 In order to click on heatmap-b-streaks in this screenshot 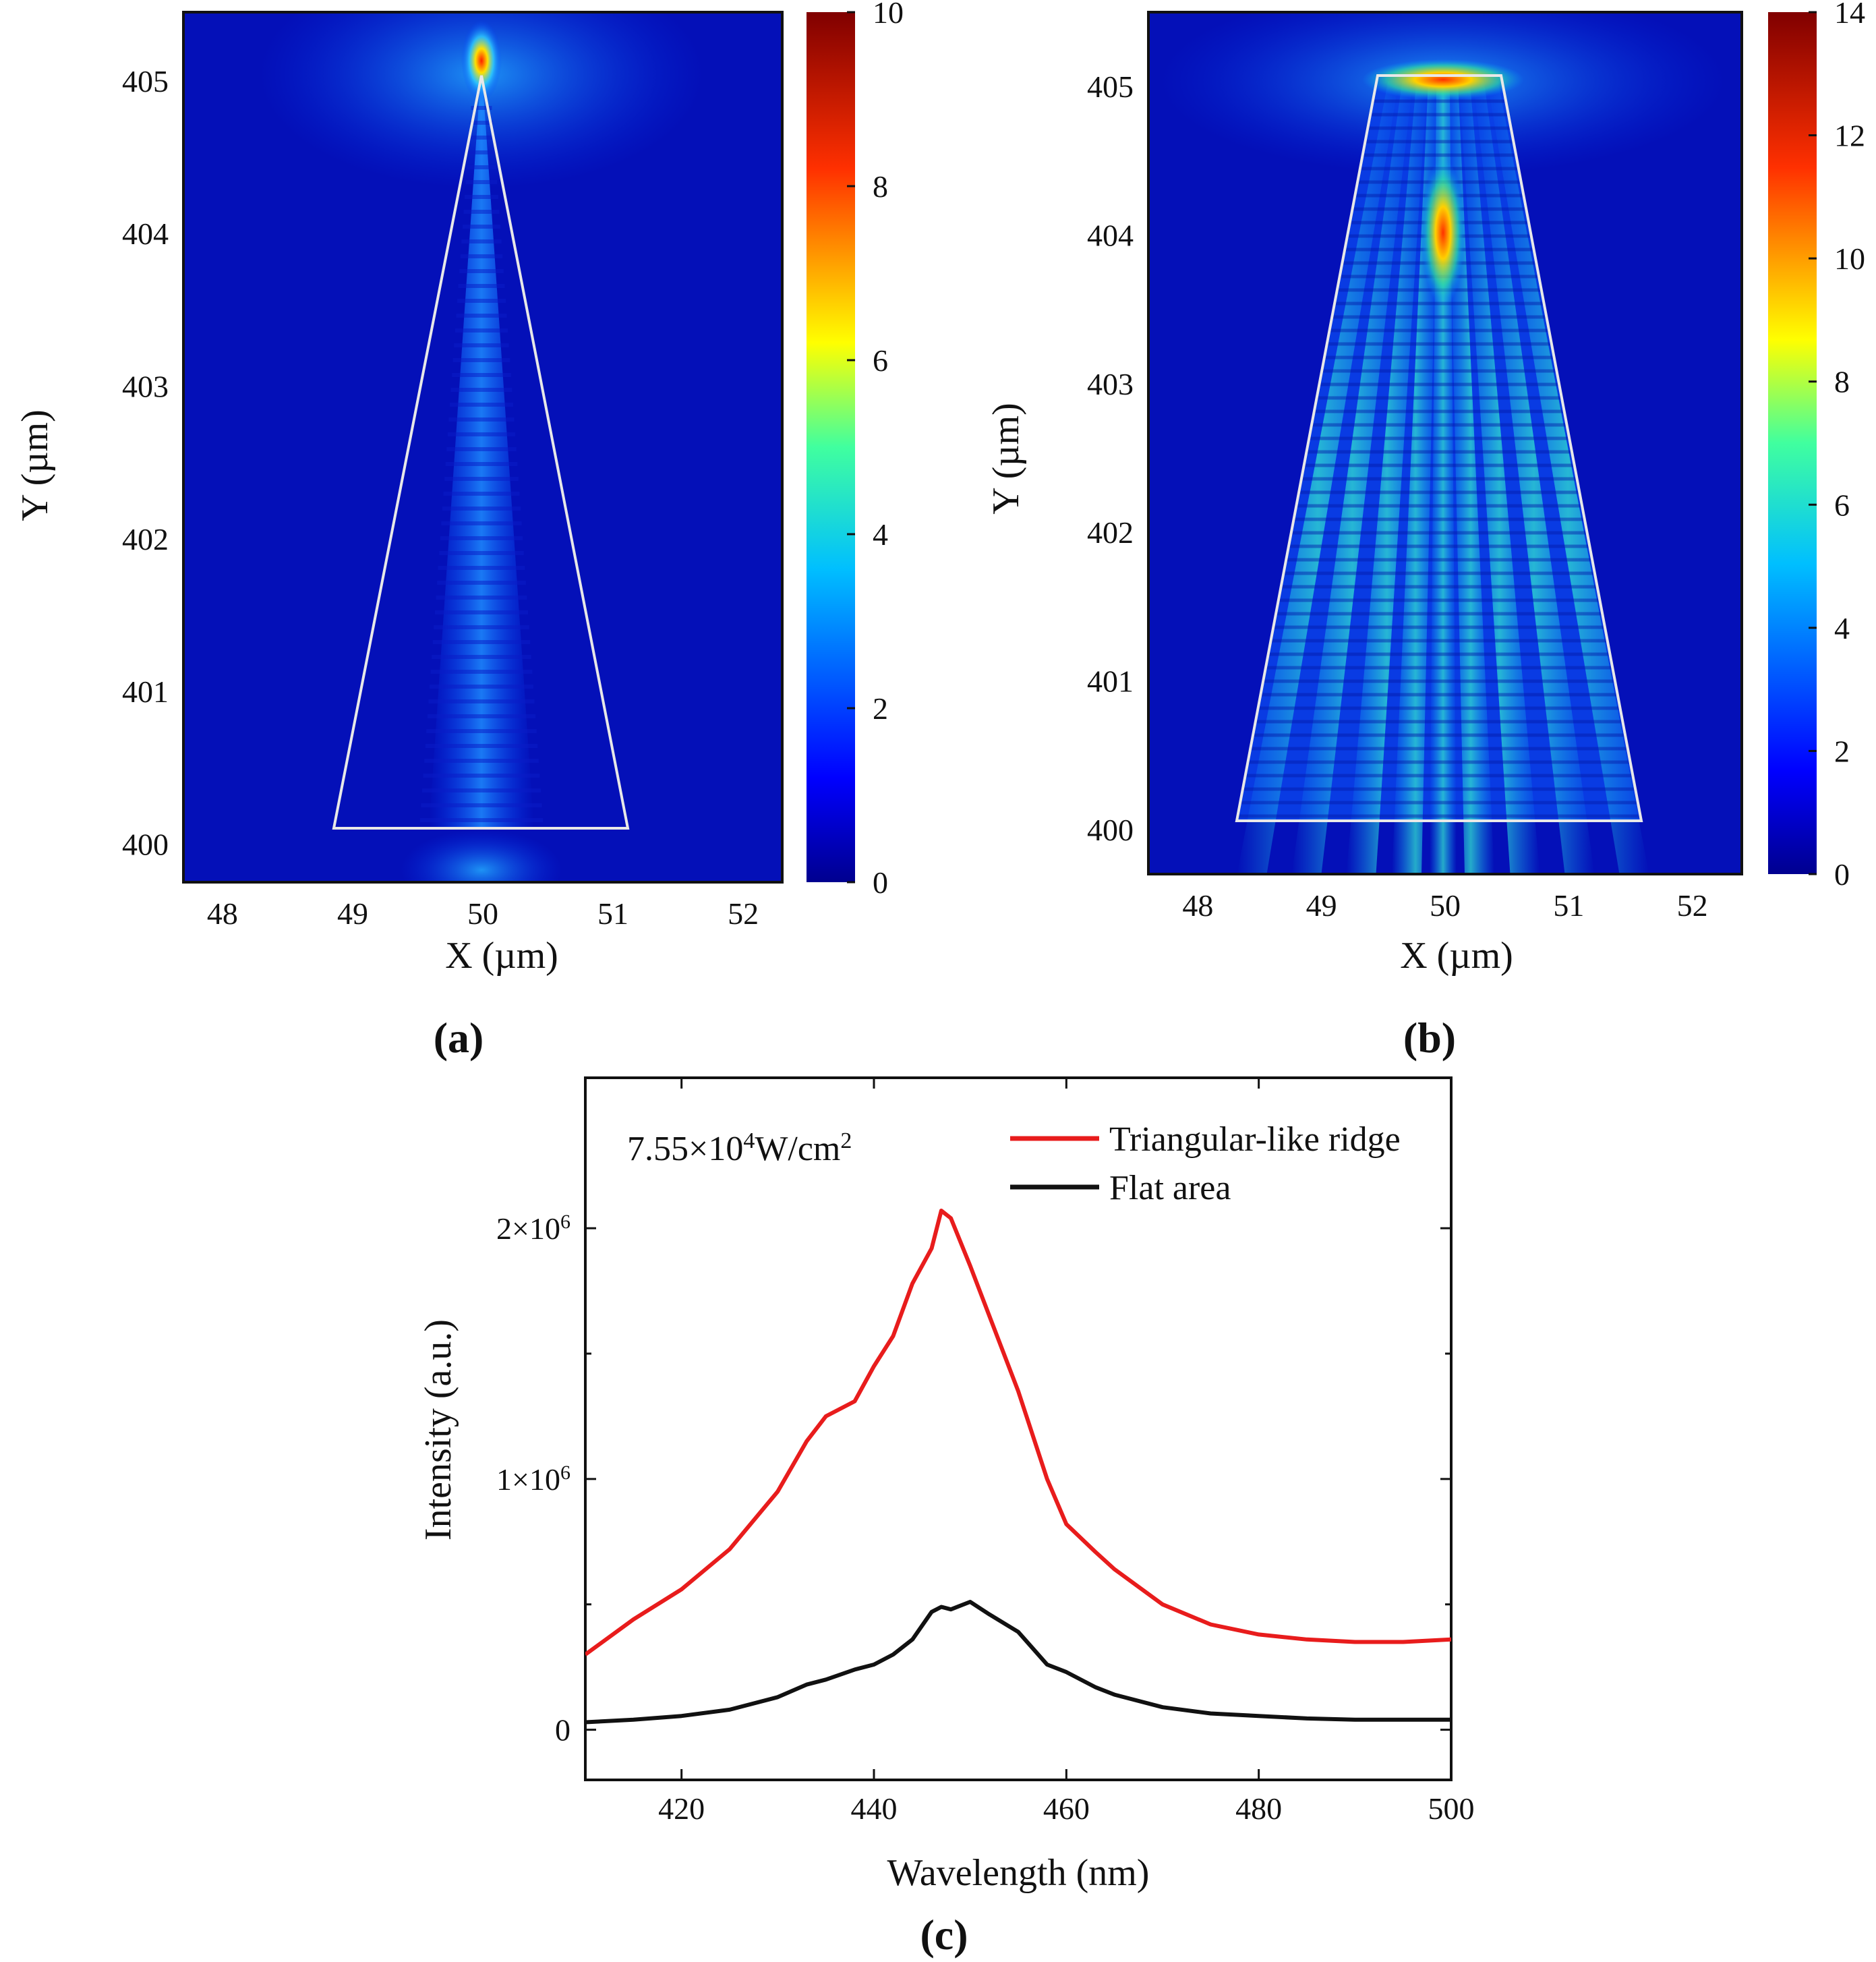, I will do `click(1443, 477)`.